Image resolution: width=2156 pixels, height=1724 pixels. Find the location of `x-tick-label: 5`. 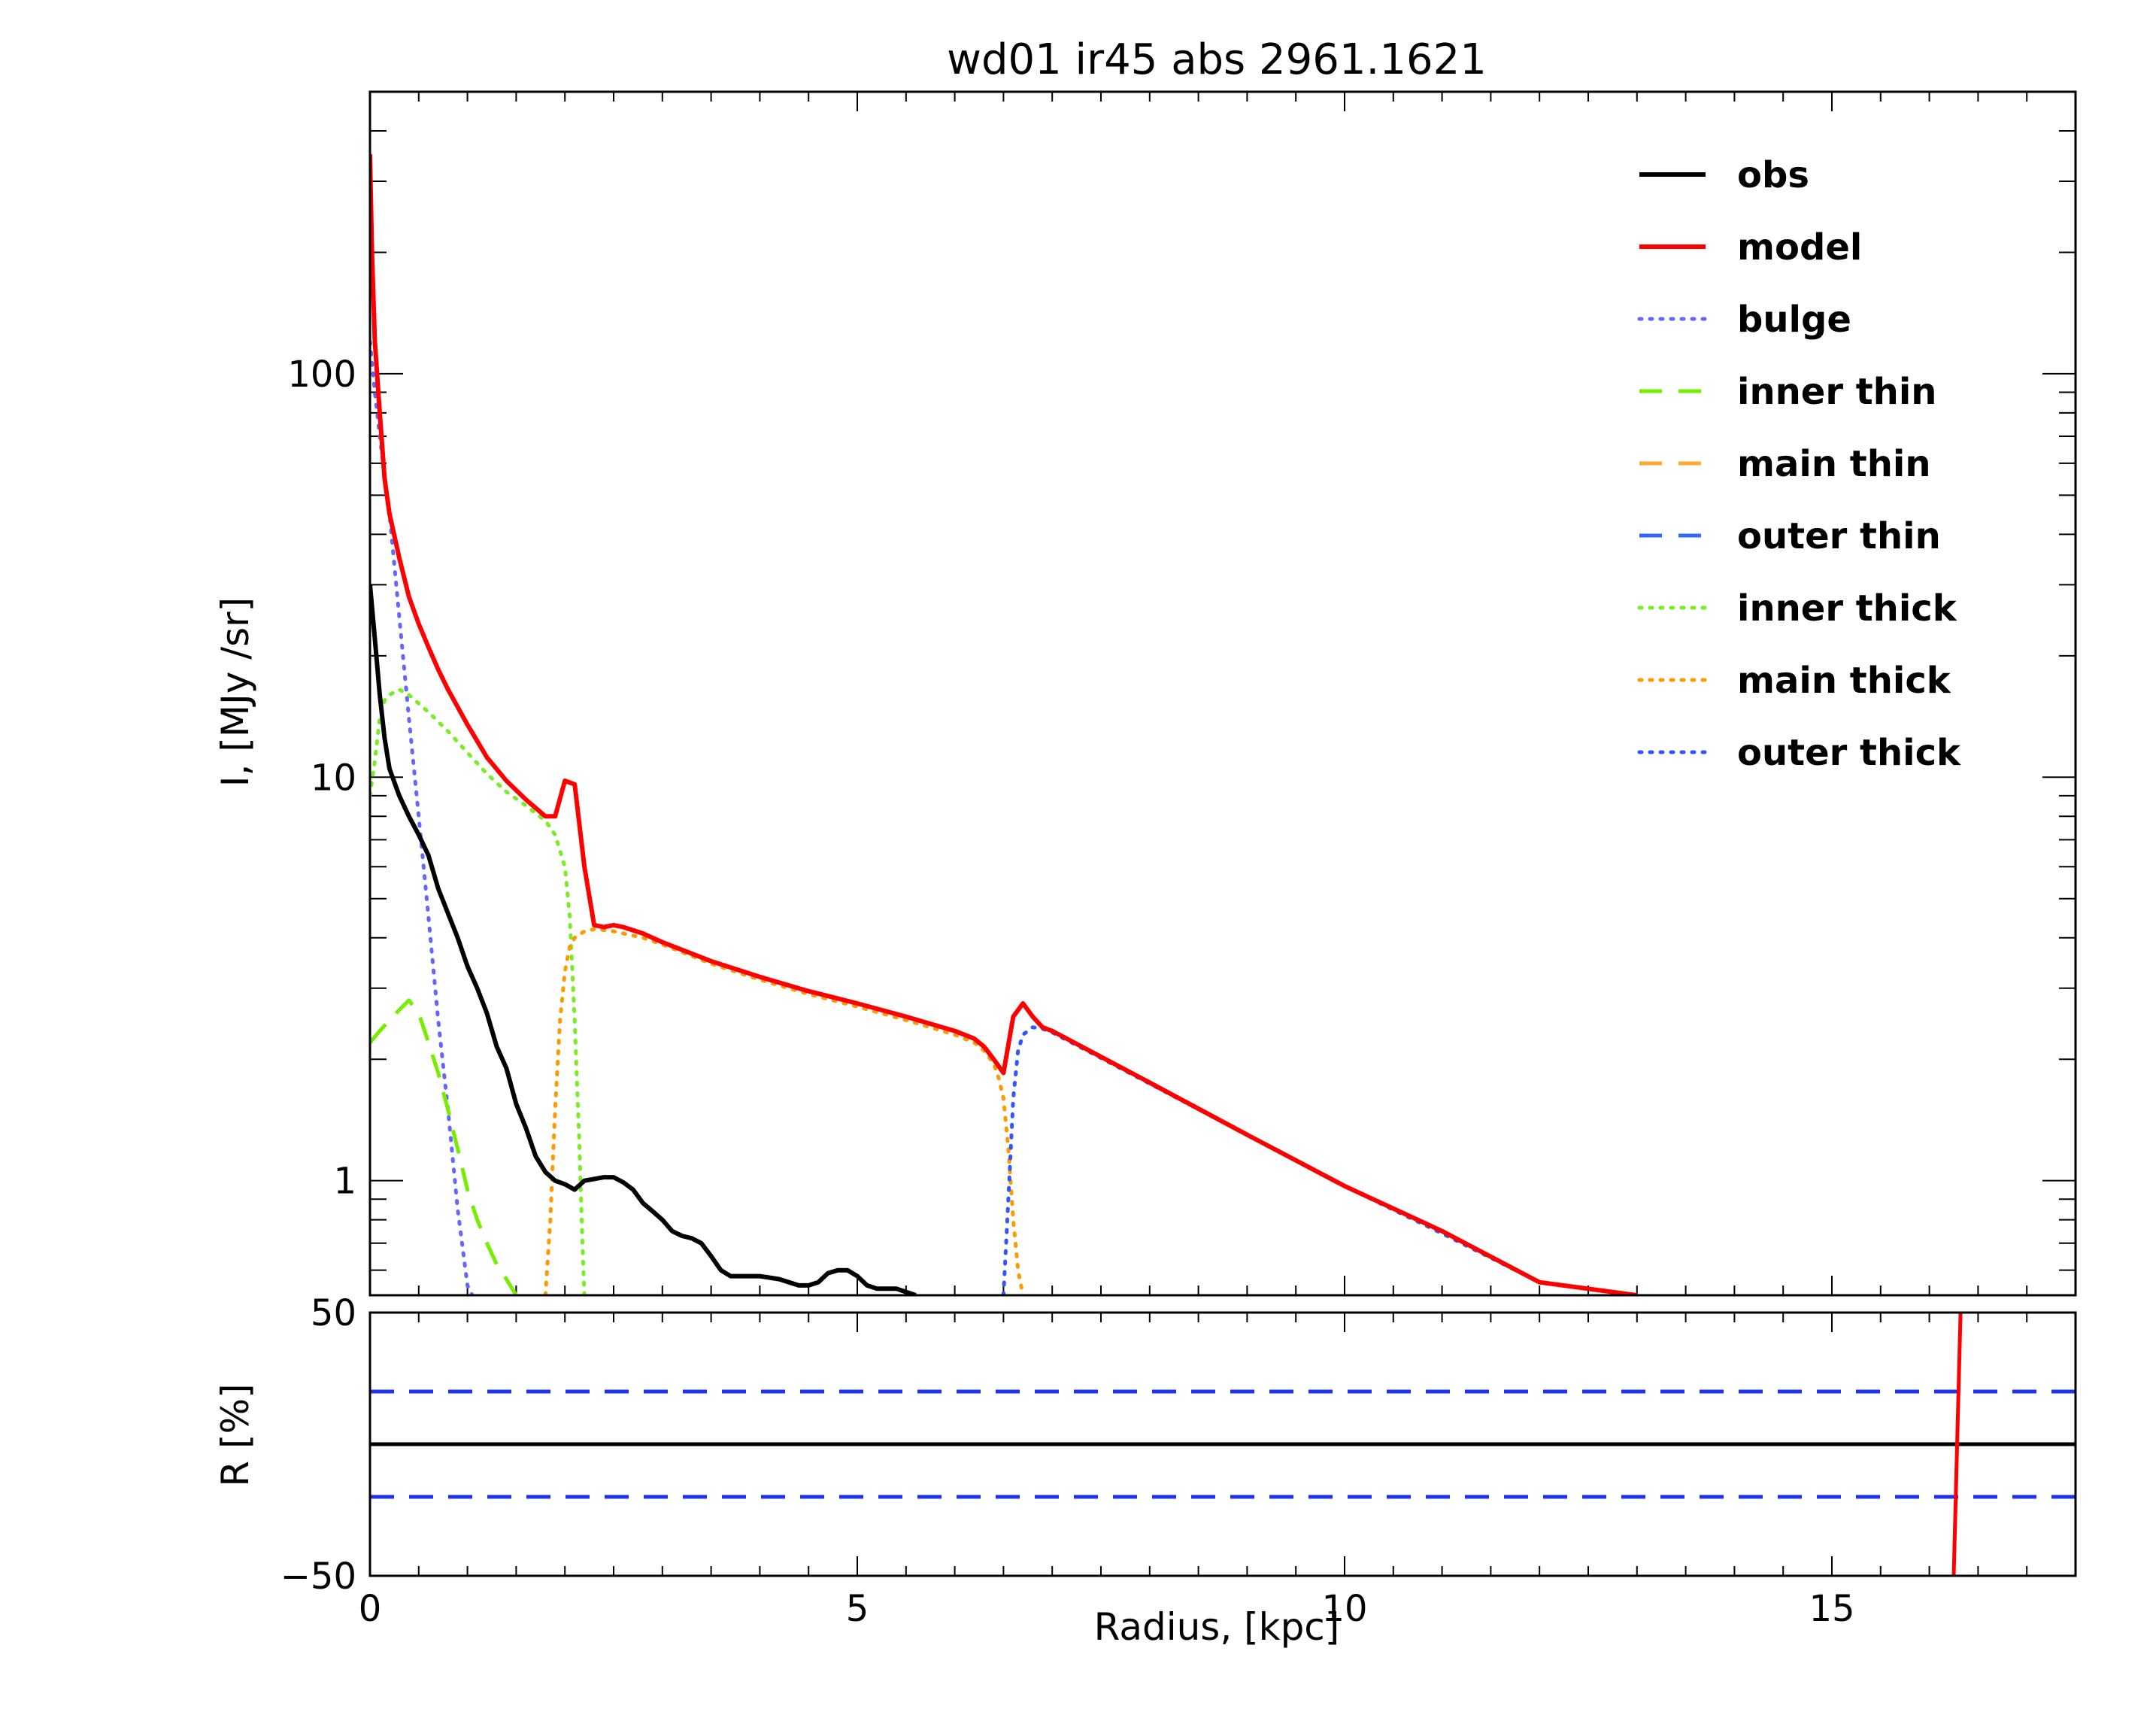

x-tick-label: 5 is located at coordinates (857, 1609).